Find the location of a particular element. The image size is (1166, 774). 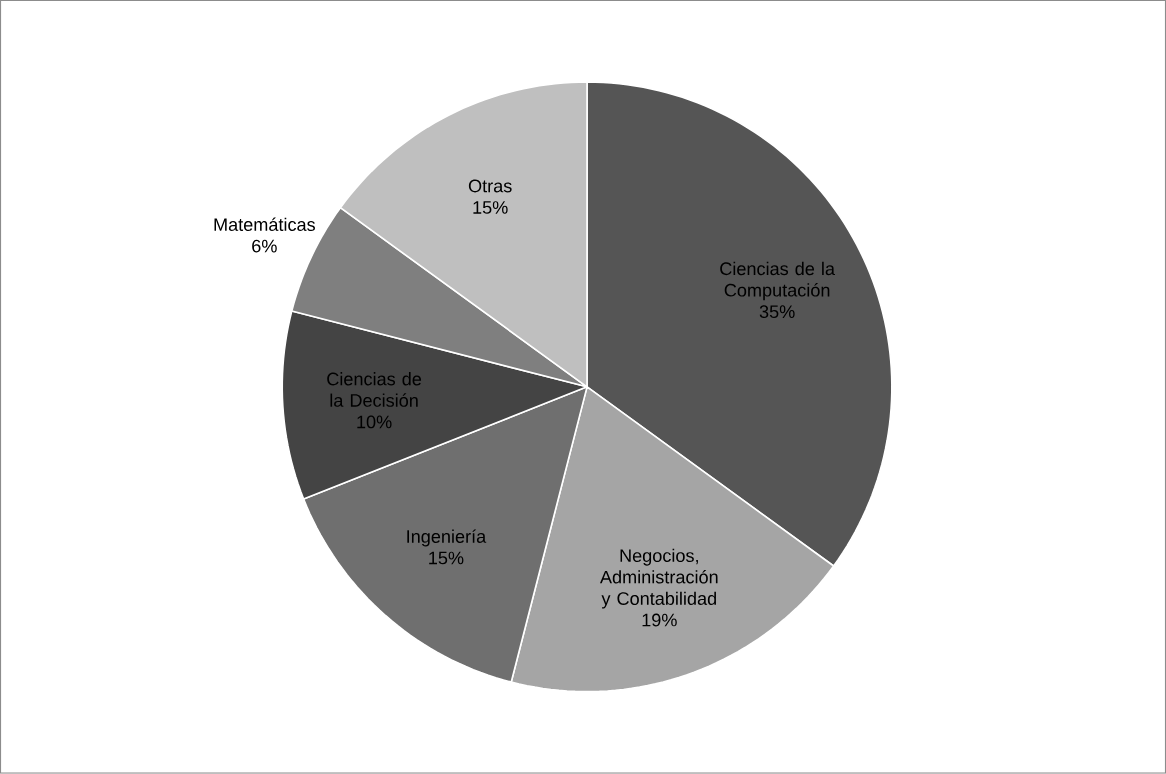

slice-label: Matemáticas is located at coordinates (264, 224).